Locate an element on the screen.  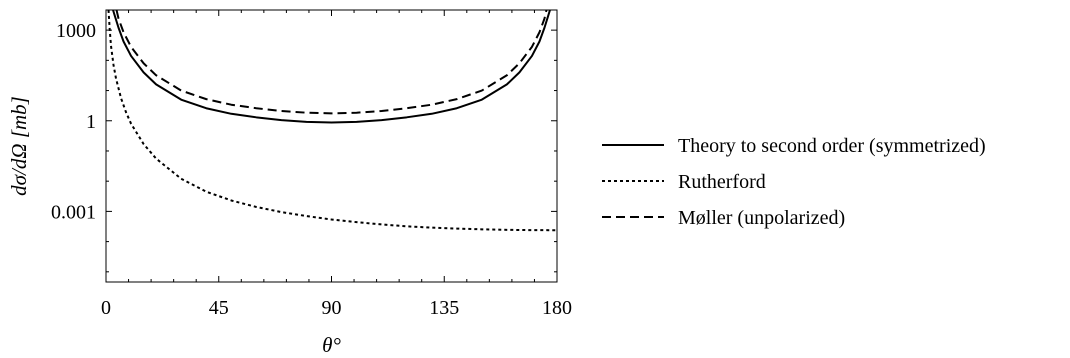
legend-label: Rutherford is located at coordinates (722, 182).